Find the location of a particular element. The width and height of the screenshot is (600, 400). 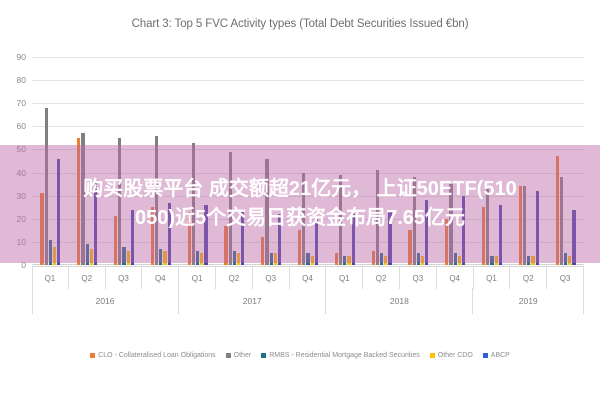

y-tick-label: 10 is located at coordinates (21, 241).